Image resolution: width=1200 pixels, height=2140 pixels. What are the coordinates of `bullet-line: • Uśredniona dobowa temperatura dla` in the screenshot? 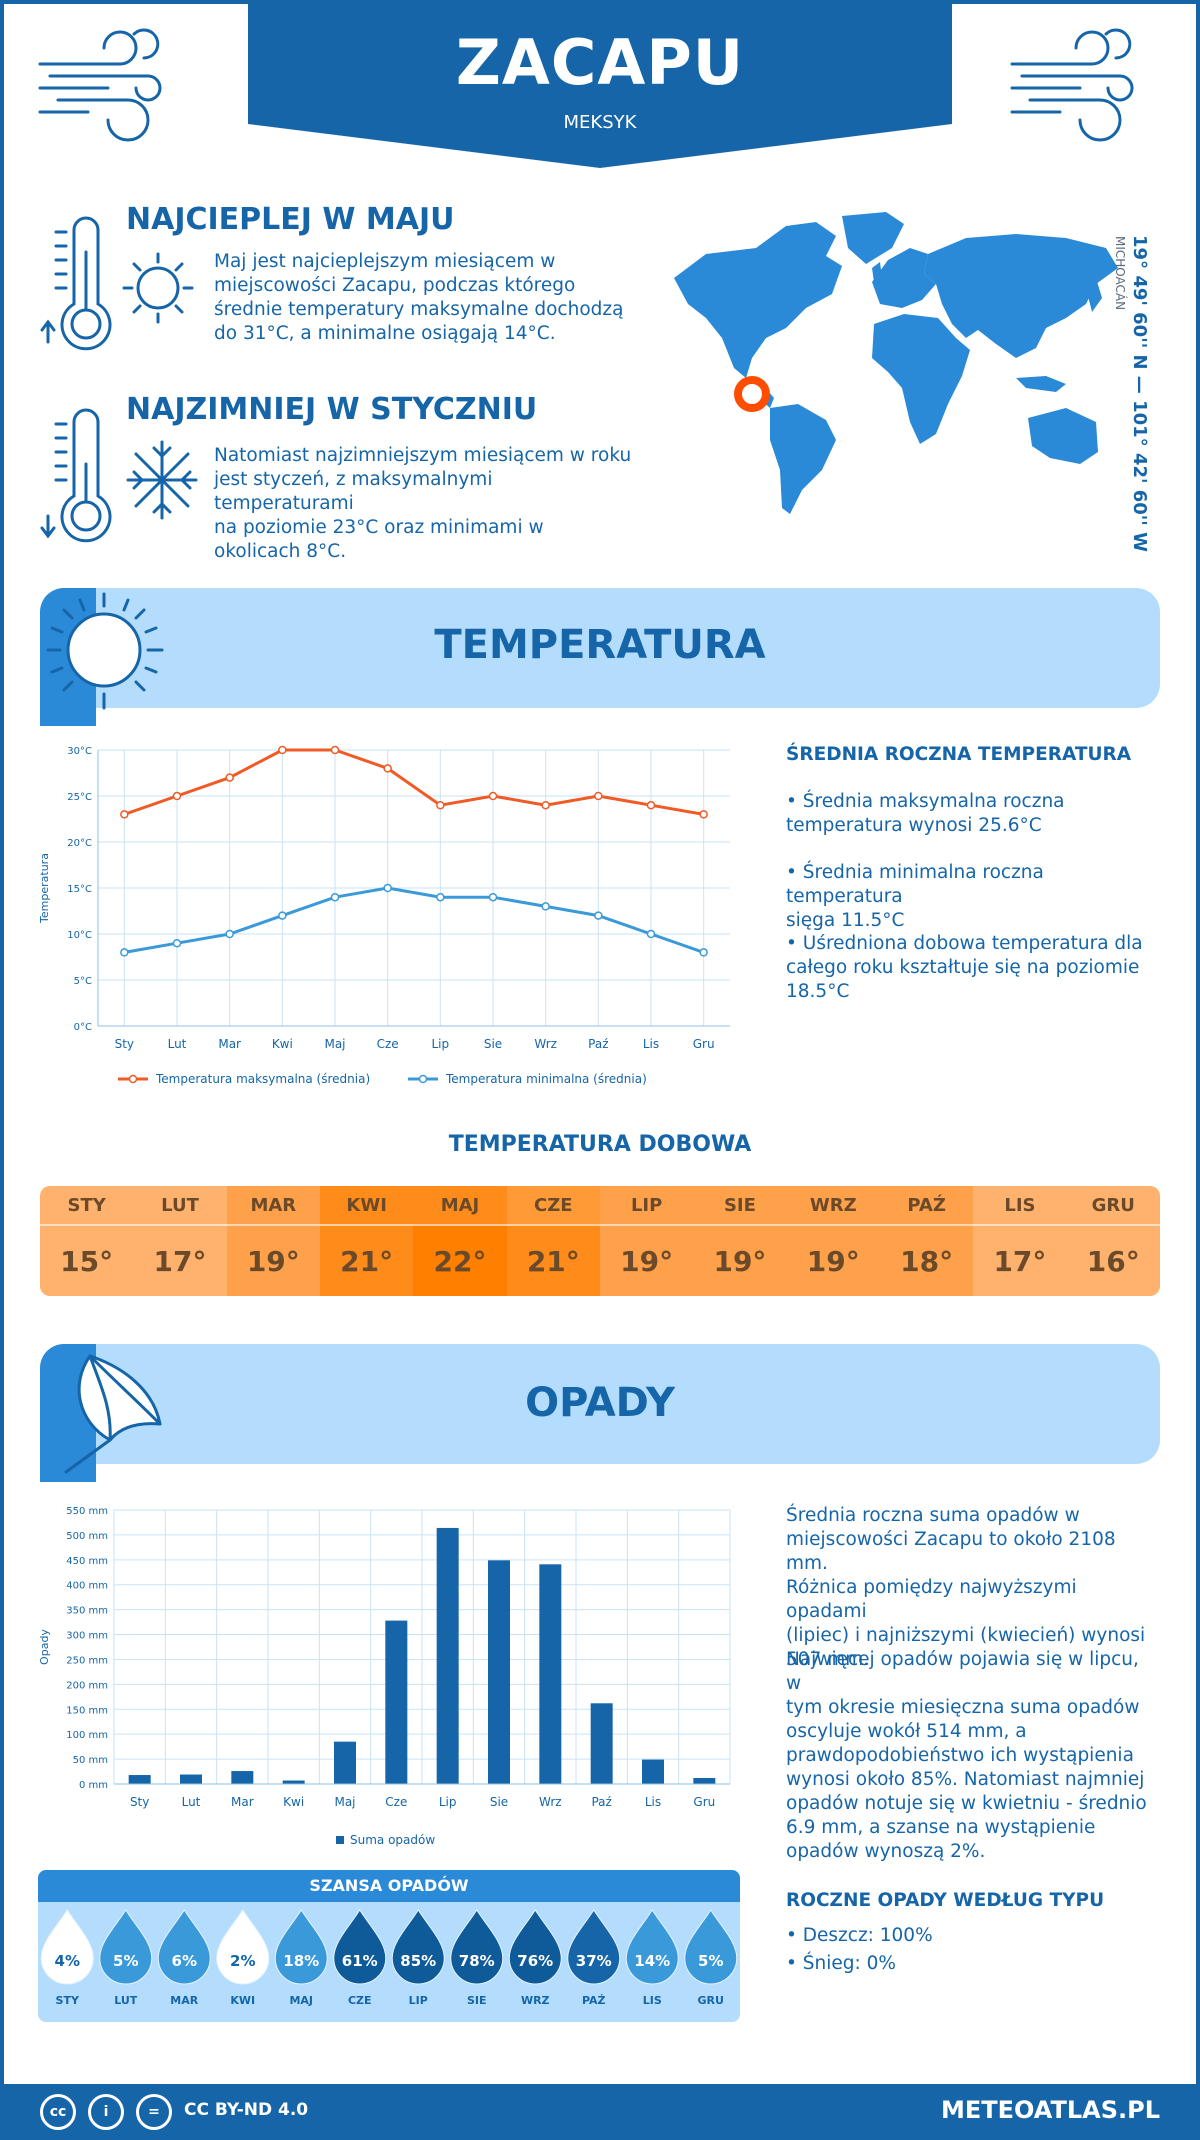 It's located at (964, 943).